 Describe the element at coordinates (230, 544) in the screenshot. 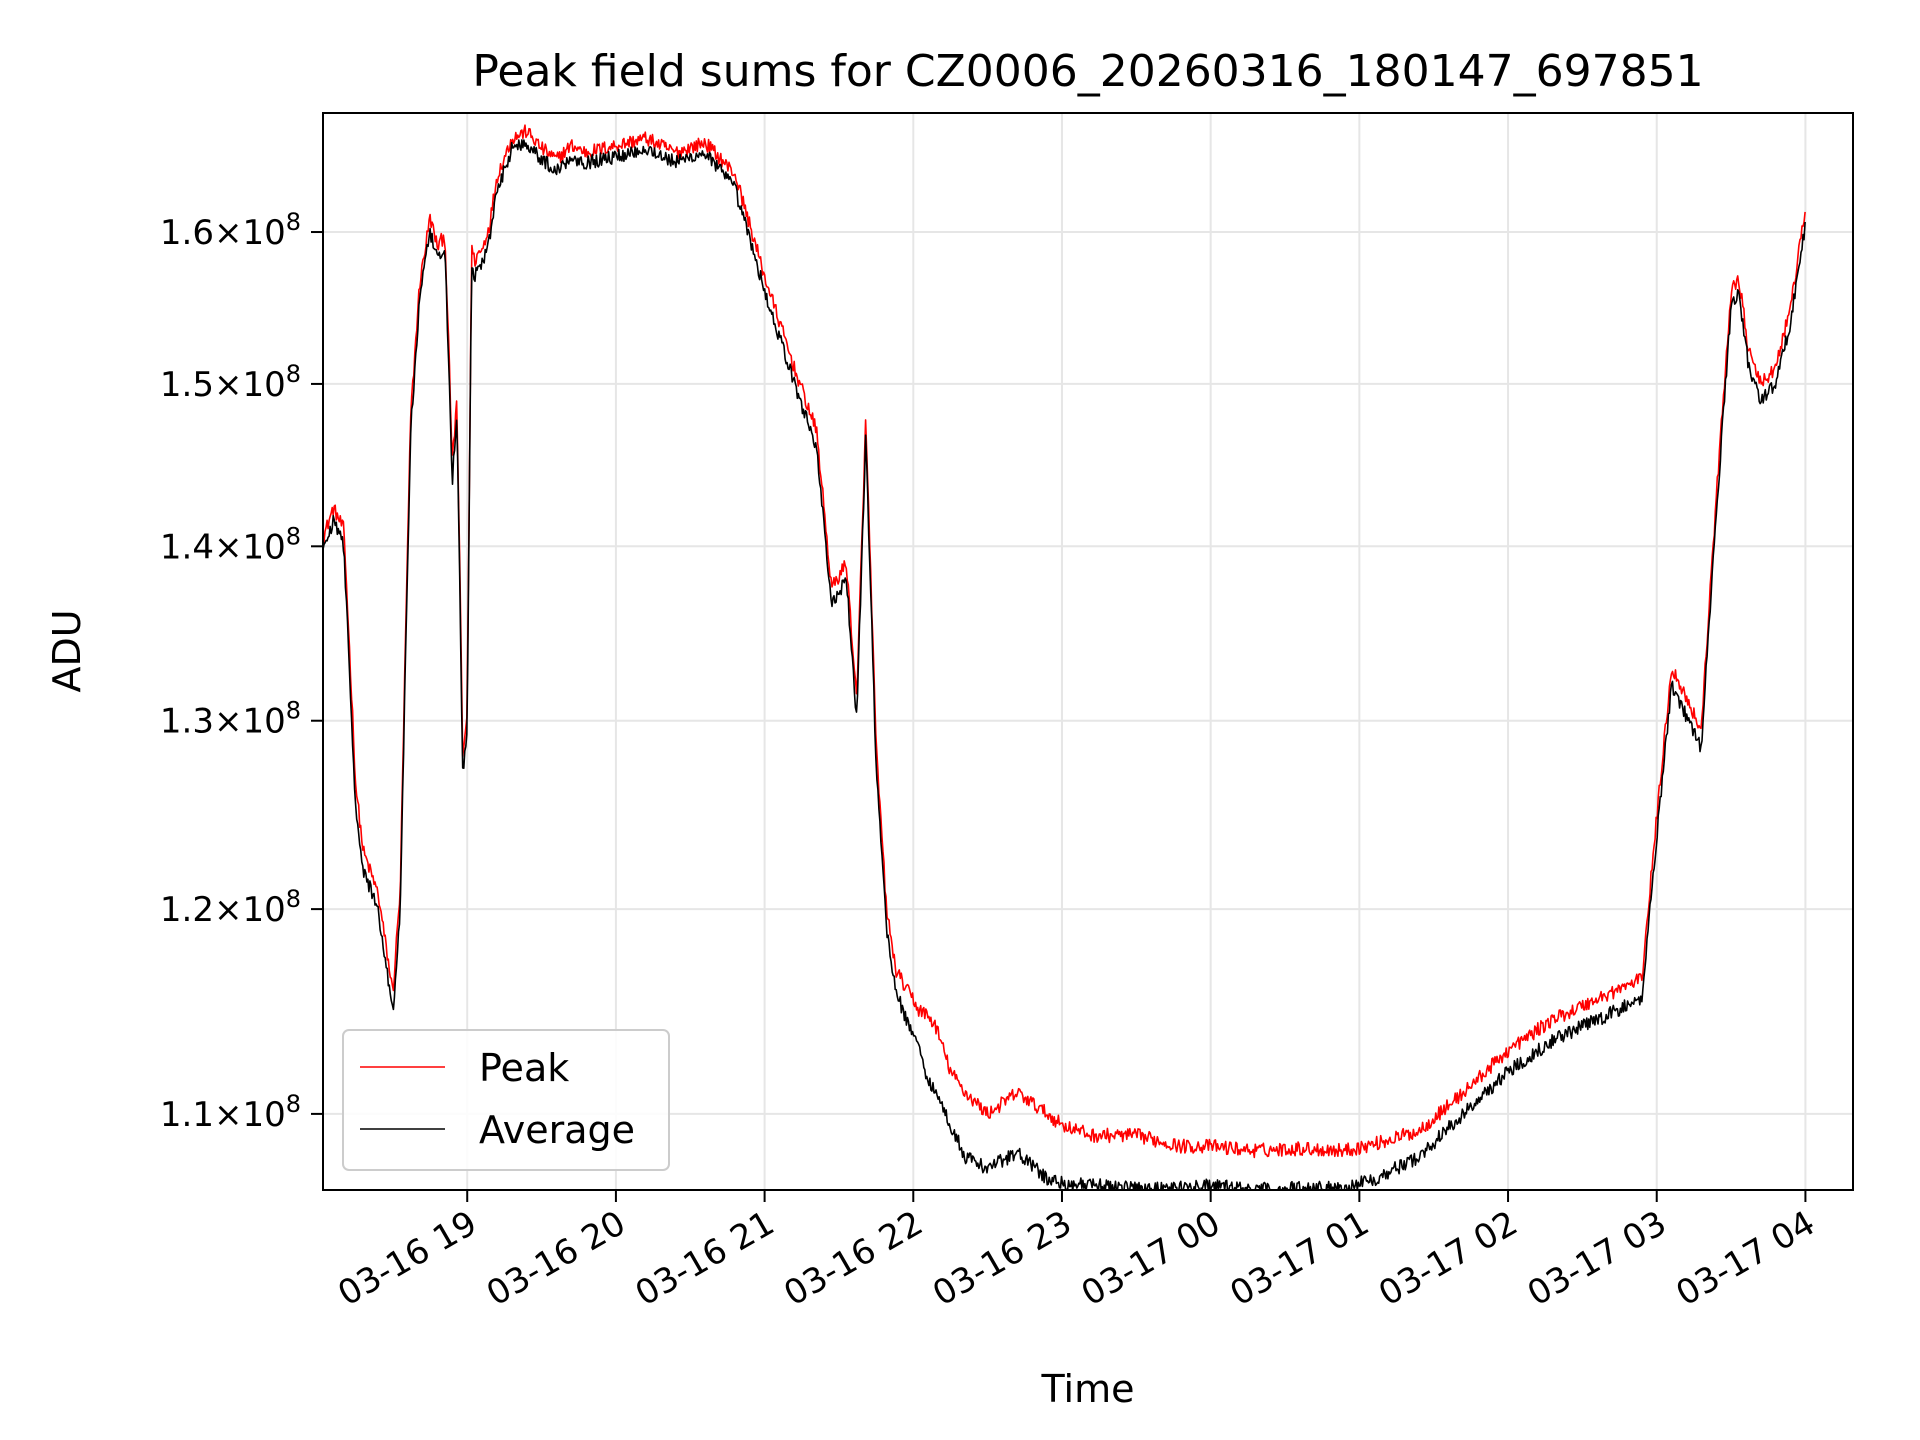

I see `y-tick-label-3: 1.4×108` at that location.